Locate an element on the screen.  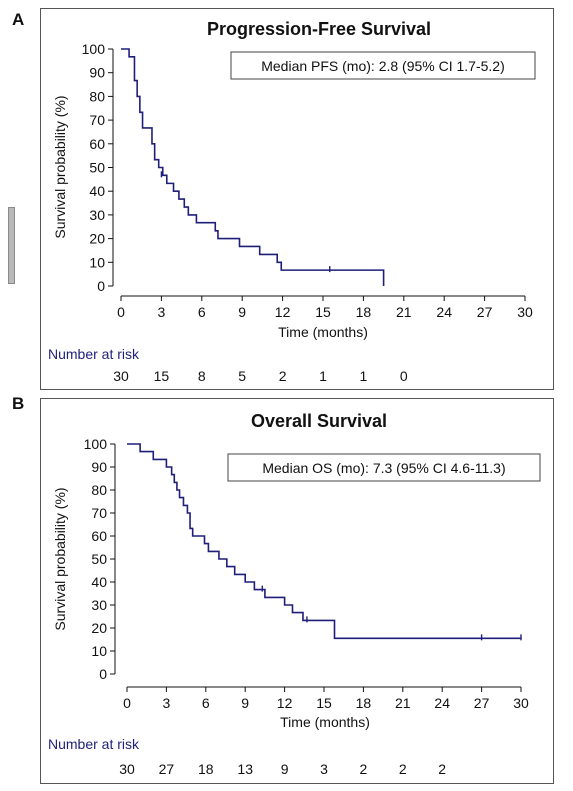
survival-curve is located at coordinates (253, 167).